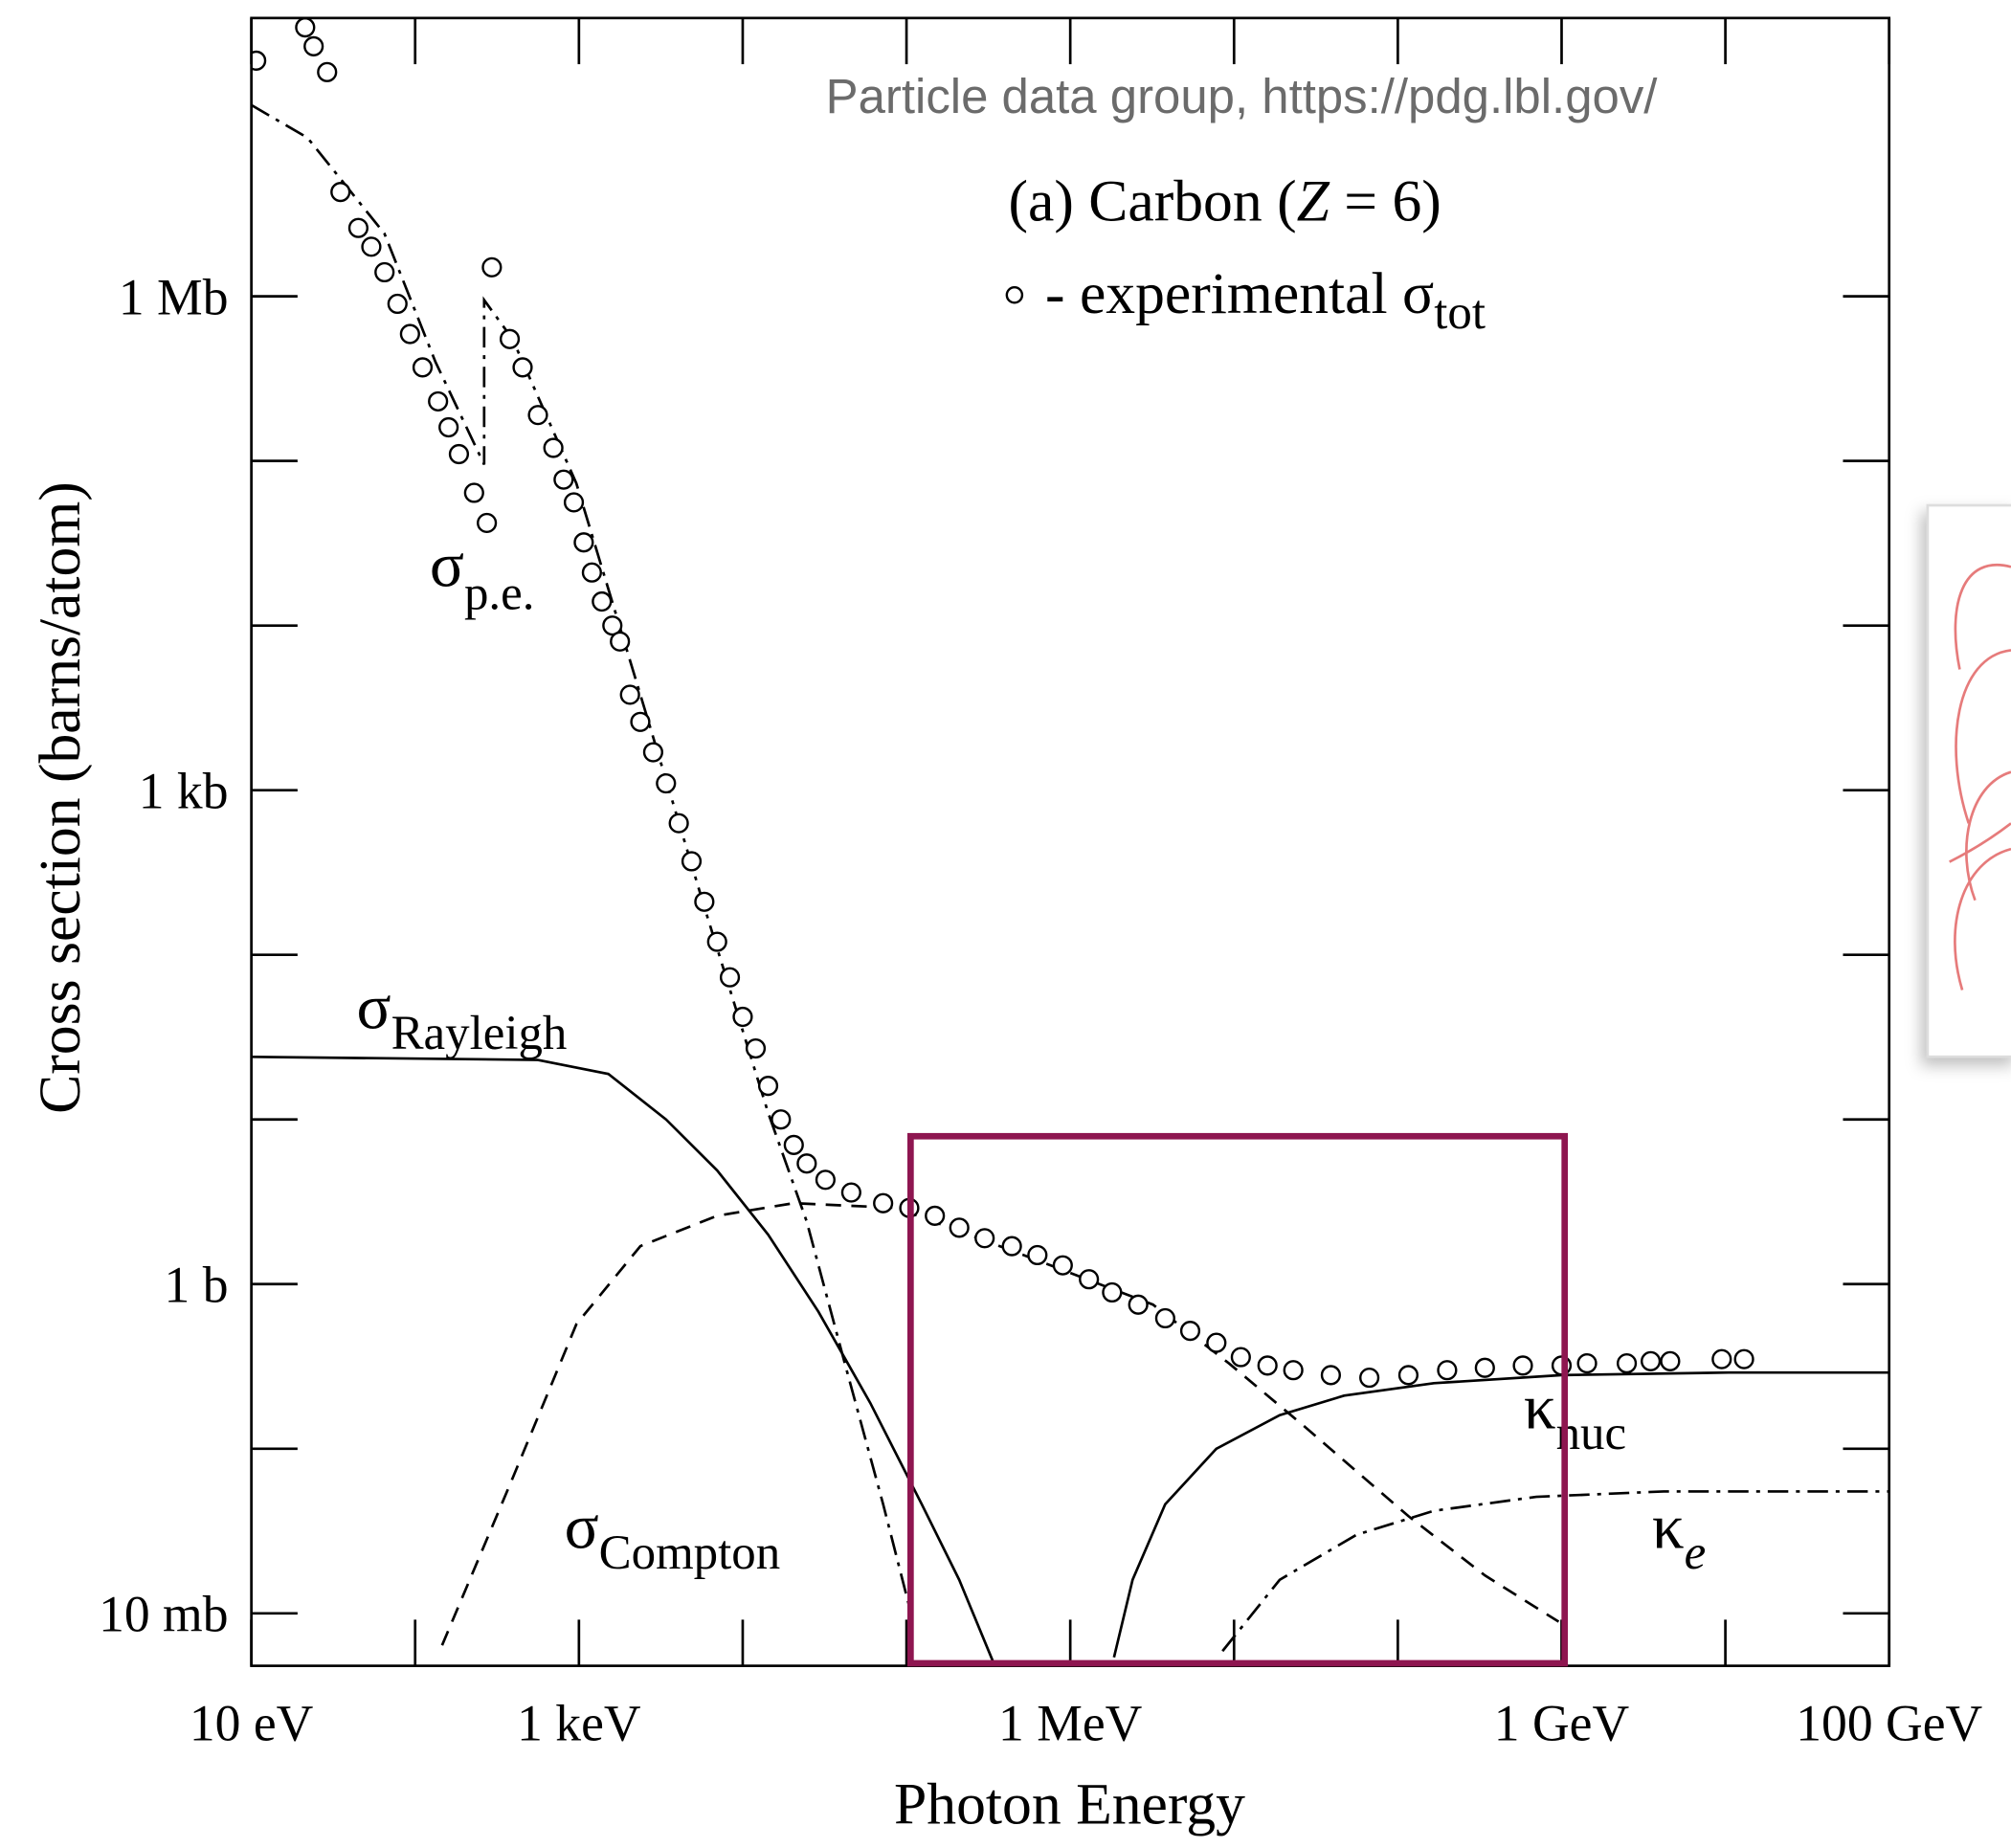 The width and height of the screenshot is (2011, 1848). What do you see at coordinates (252, 1723) in the screenshot?
I see `x-tick-label: 10 eV` at bounding box center [252, 1723].